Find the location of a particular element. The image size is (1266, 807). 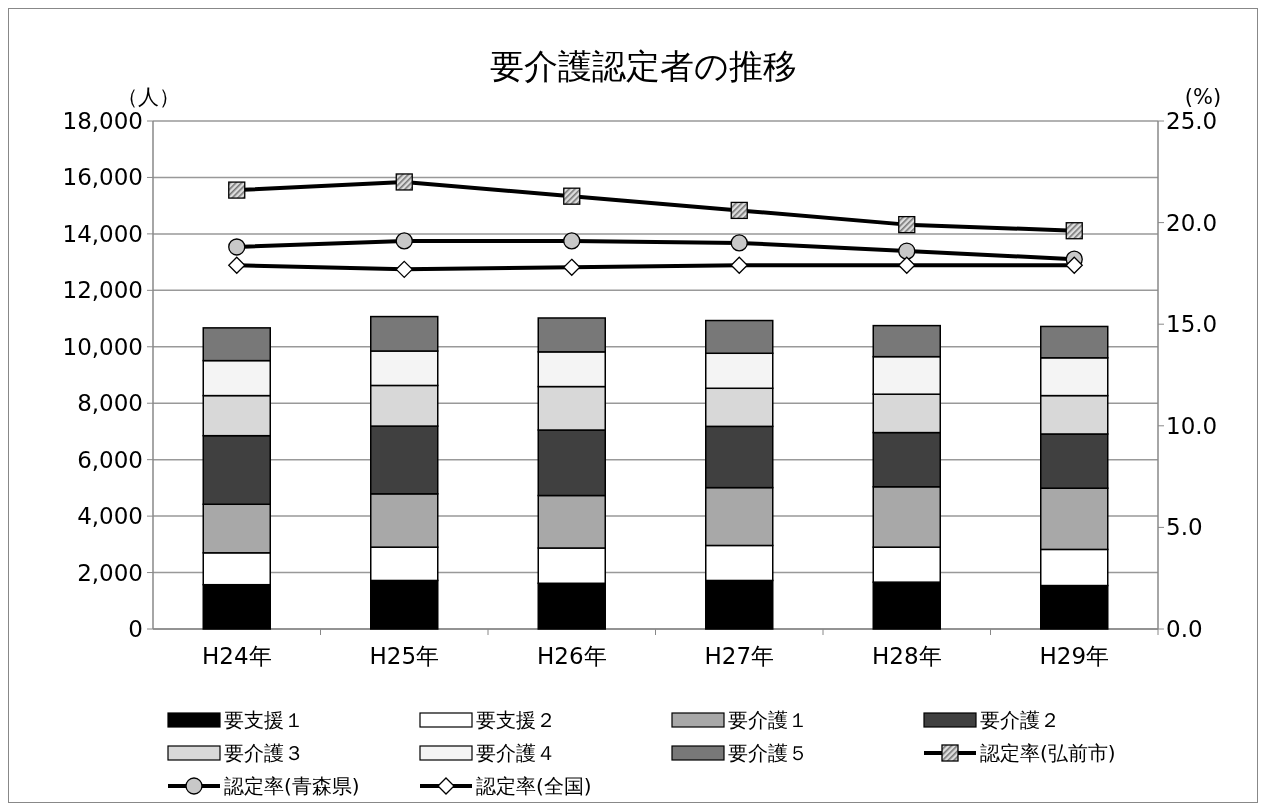

legend-label: 認定率(弘前市) is located at coordinates (1048, 753).